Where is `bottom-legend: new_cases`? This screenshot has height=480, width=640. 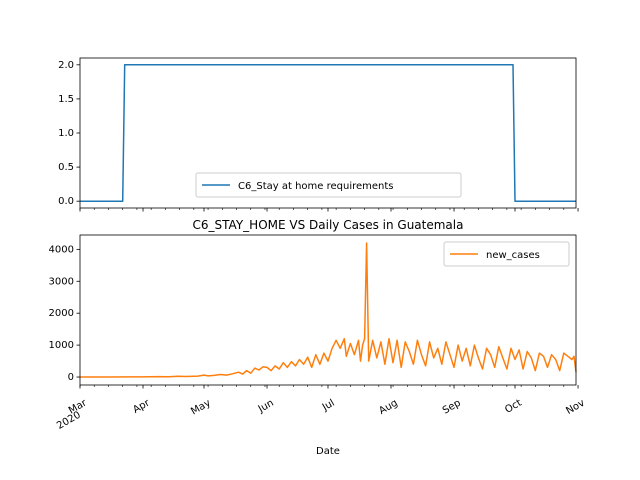 bottom-legend: new_cases is located at coordinates (506, 254).